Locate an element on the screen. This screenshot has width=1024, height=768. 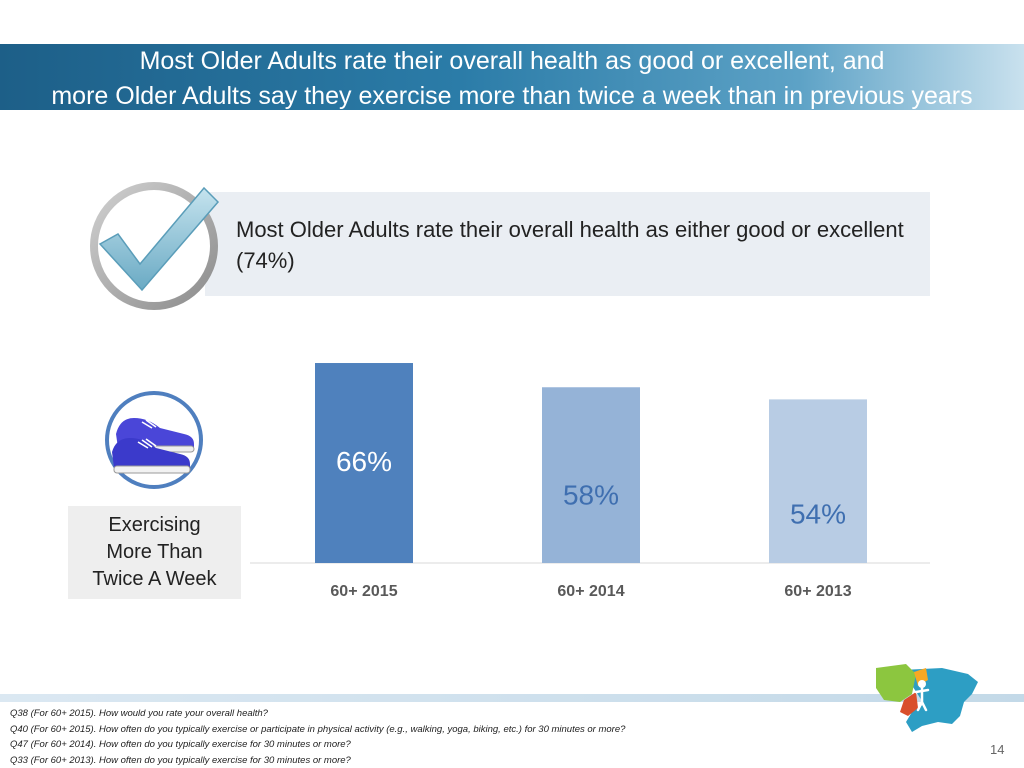
us-map-logo is located at coordinates (927, 699).